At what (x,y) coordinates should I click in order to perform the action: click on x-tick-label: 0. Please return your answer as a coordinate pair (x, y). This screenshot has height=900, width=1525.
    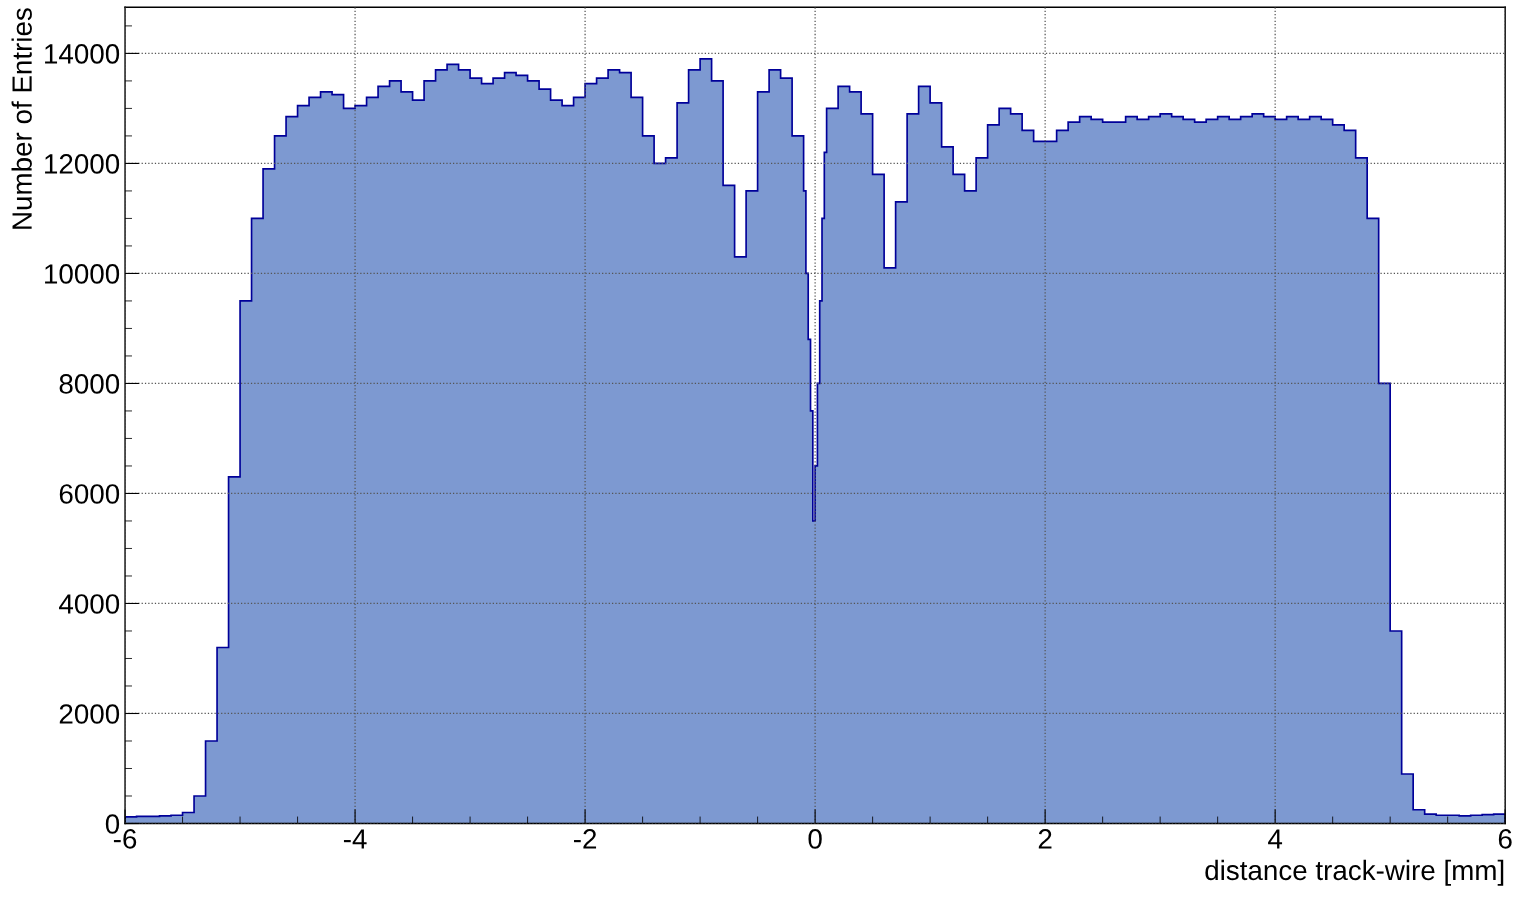
    Looking at the image, I should click on (815, 839).